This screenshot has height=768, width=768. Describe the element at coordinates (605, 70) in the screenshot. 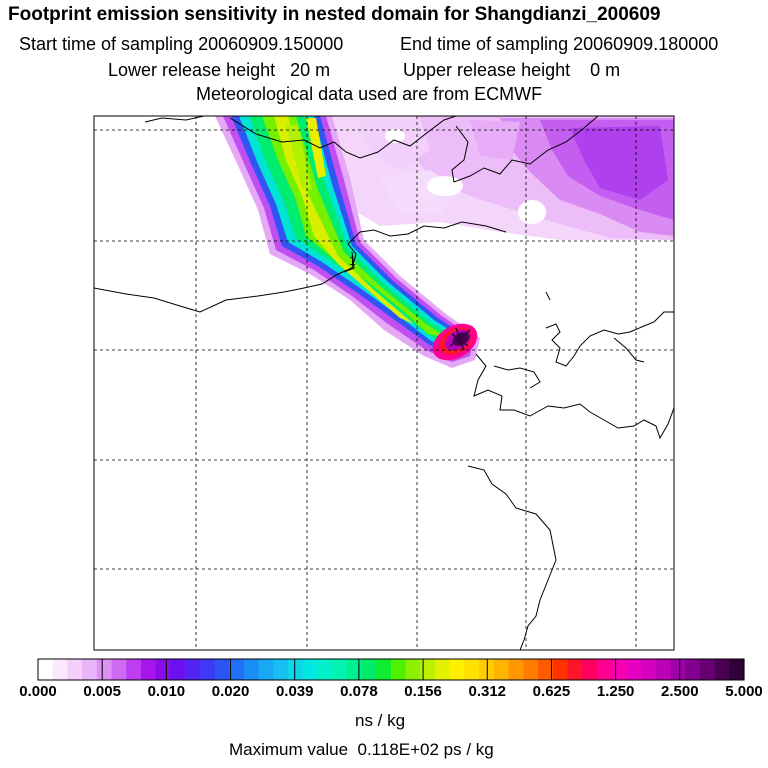

I see `upper-height-value: 0 m` at that location.